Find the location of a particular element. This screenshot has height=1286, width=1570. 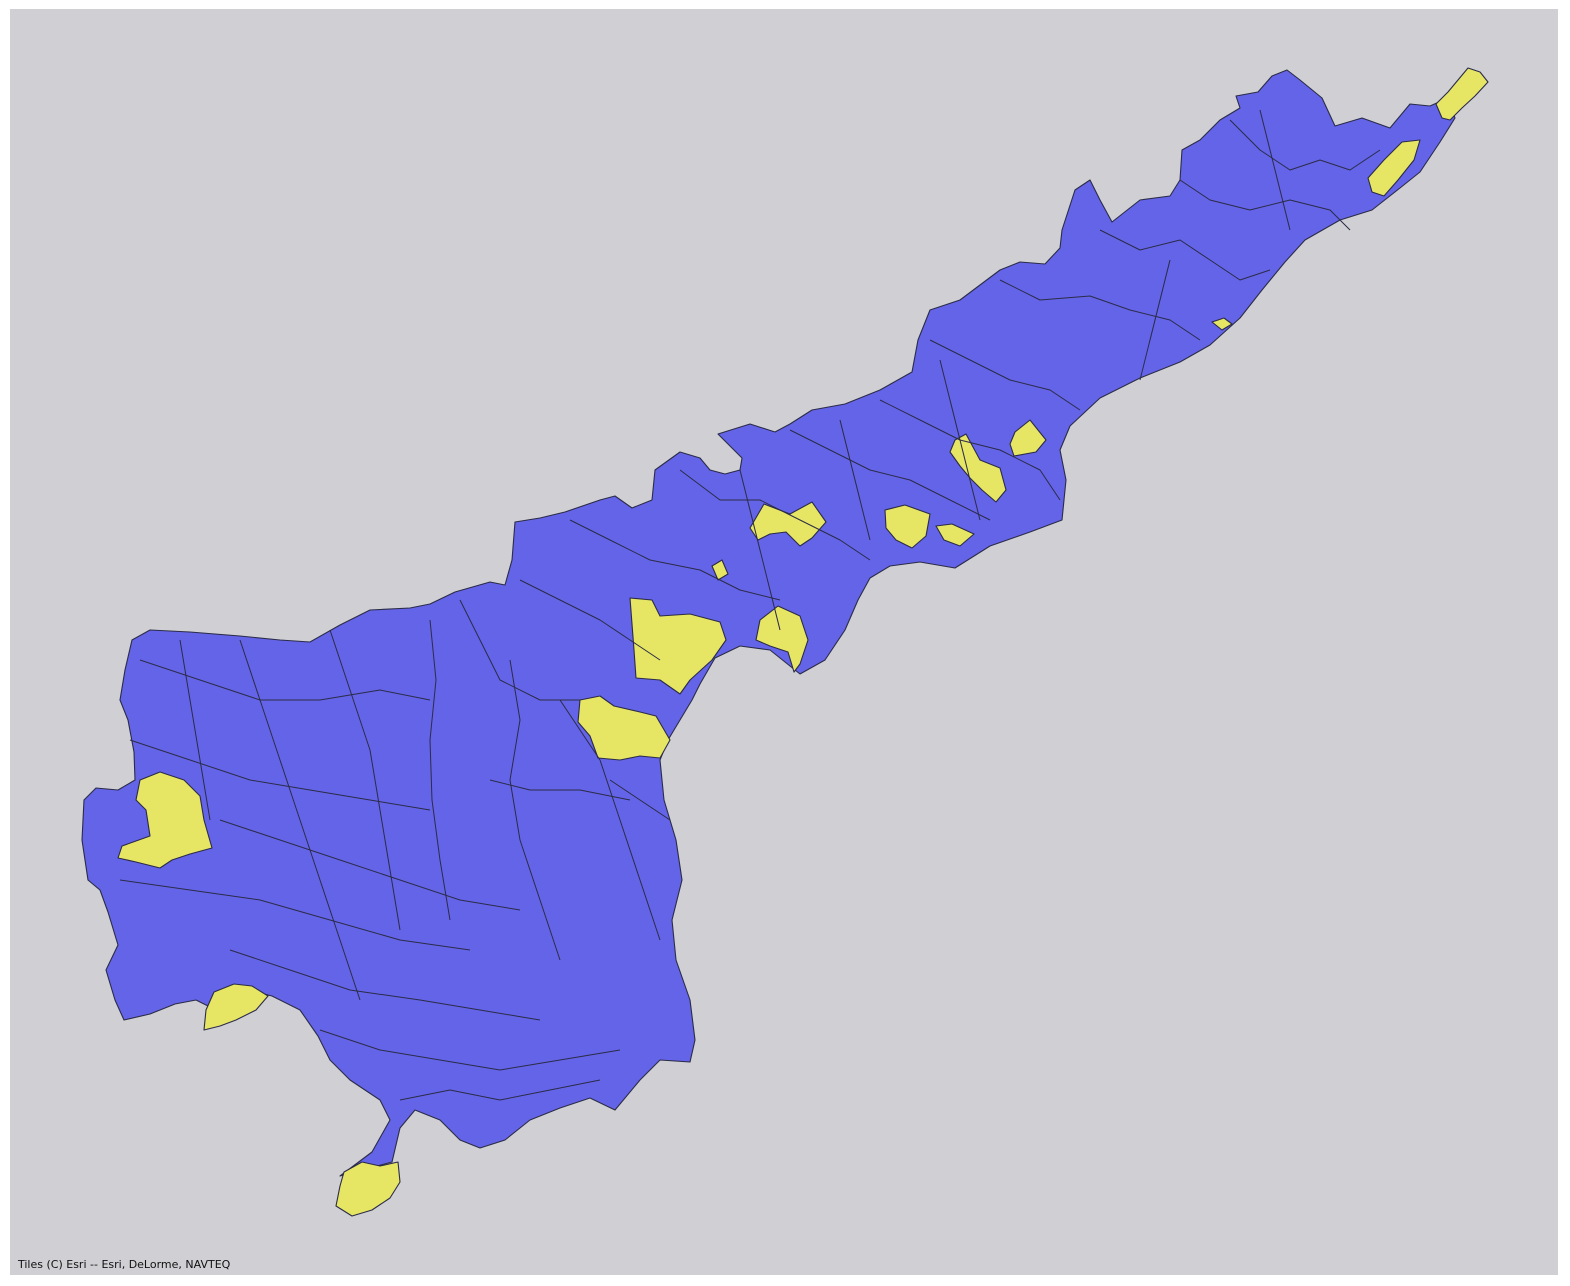

region-delta-a is located at coordinates (678, 646).